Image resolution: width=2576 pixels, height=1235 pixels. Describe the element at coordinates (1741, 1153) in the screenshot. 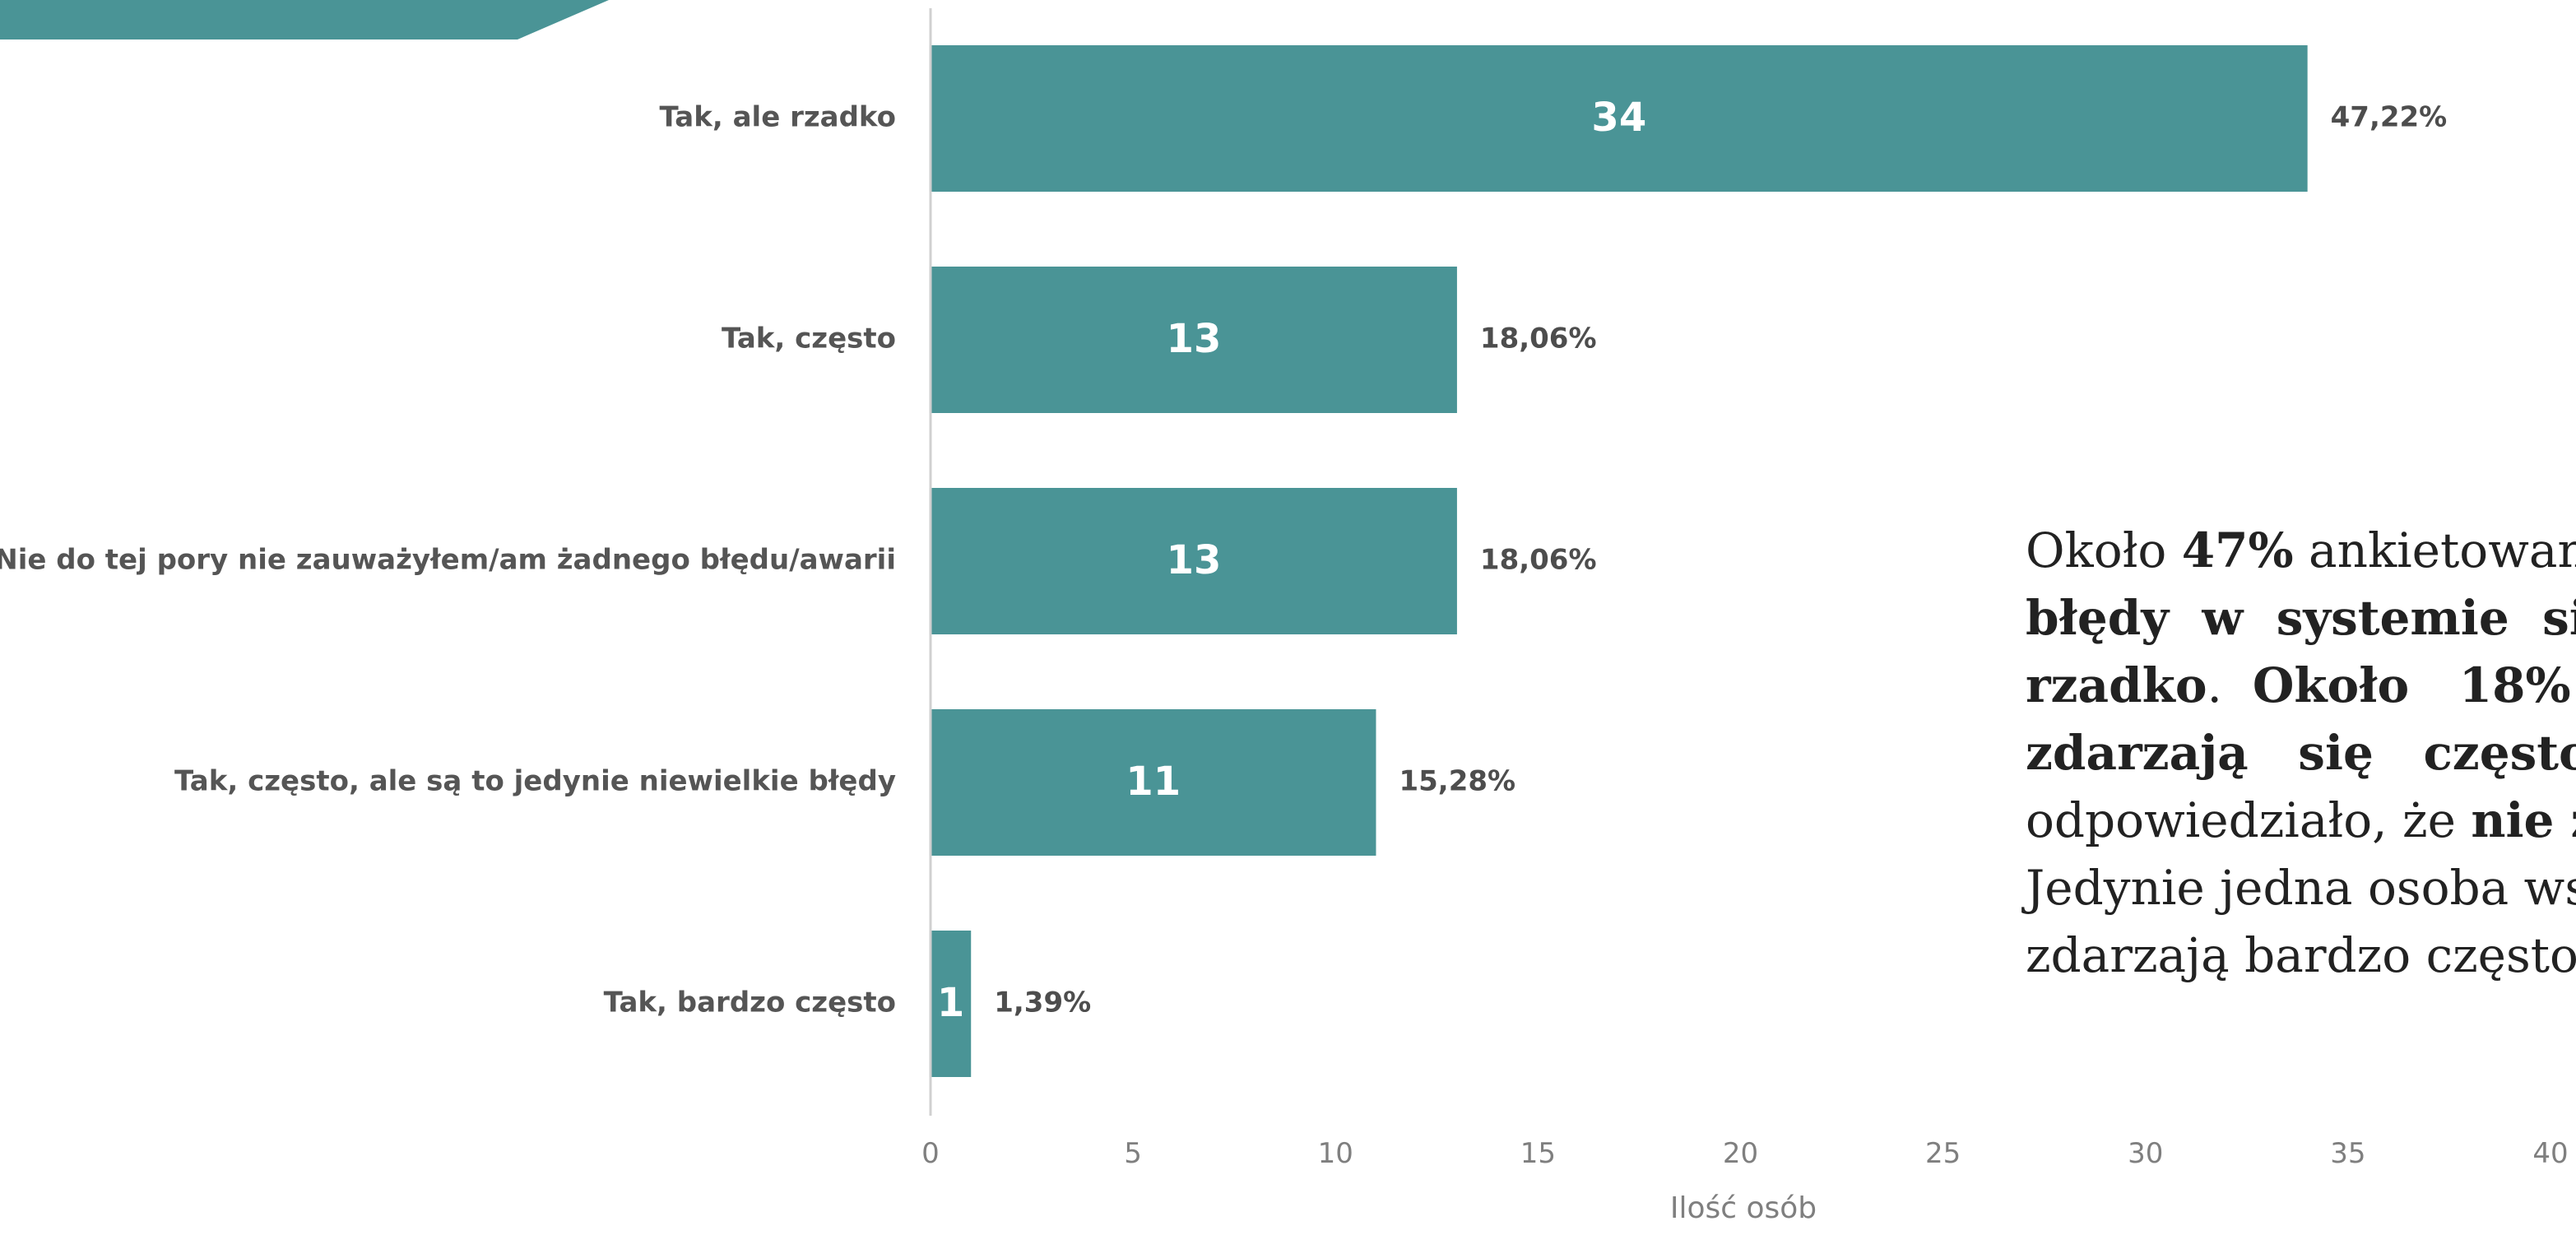

I see `x-tick-label: 20` at that location.